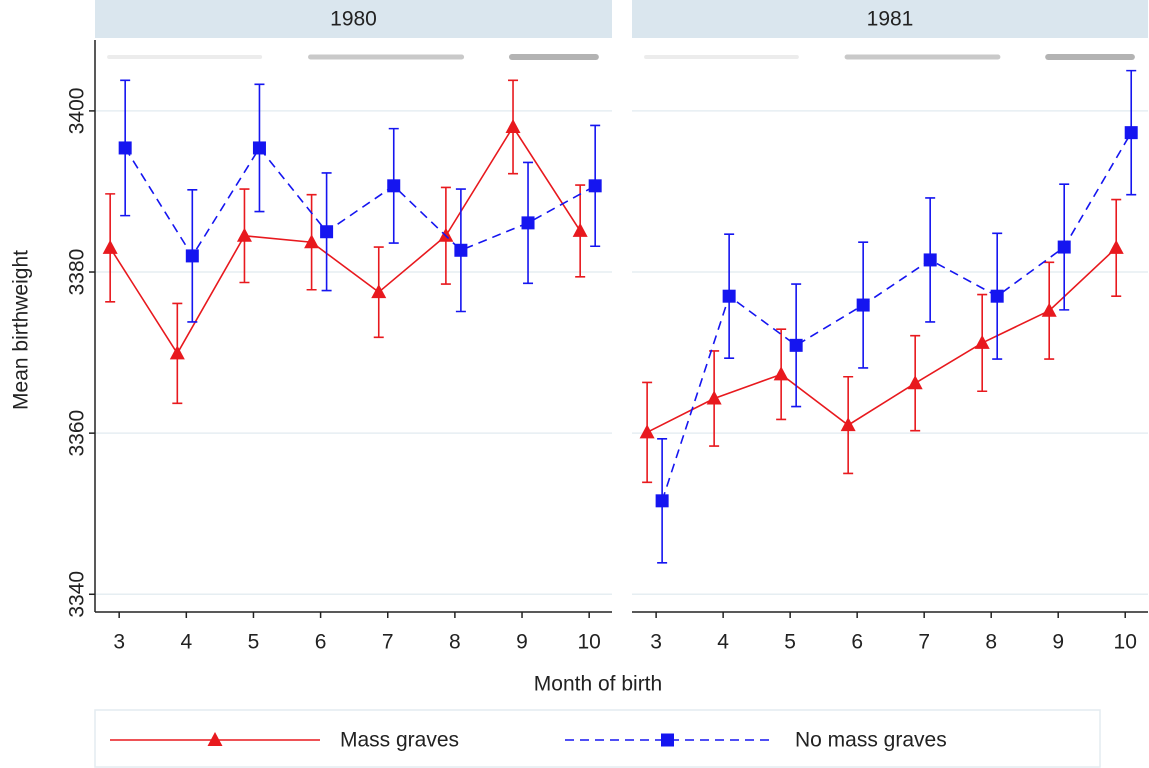 The image size is (1149, 768). I want to click on x-axis-label: Month of birth, so click(598, 684).